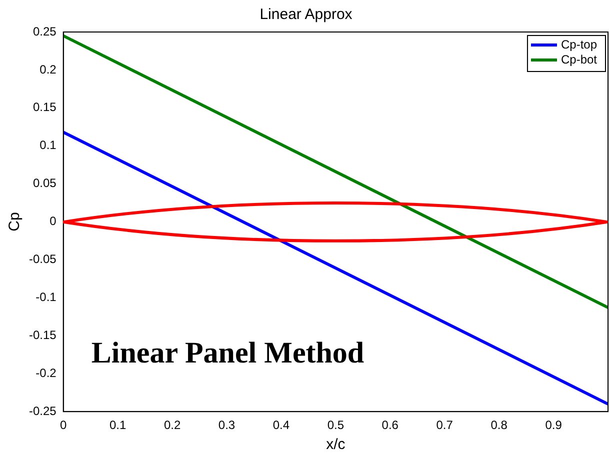 The height and width of the screenshot is (454, 609). What do you see at coordinates (553, 425) in the screenshot?
I see `x-tick-label: 0.9` at bounding box center [553, 425].